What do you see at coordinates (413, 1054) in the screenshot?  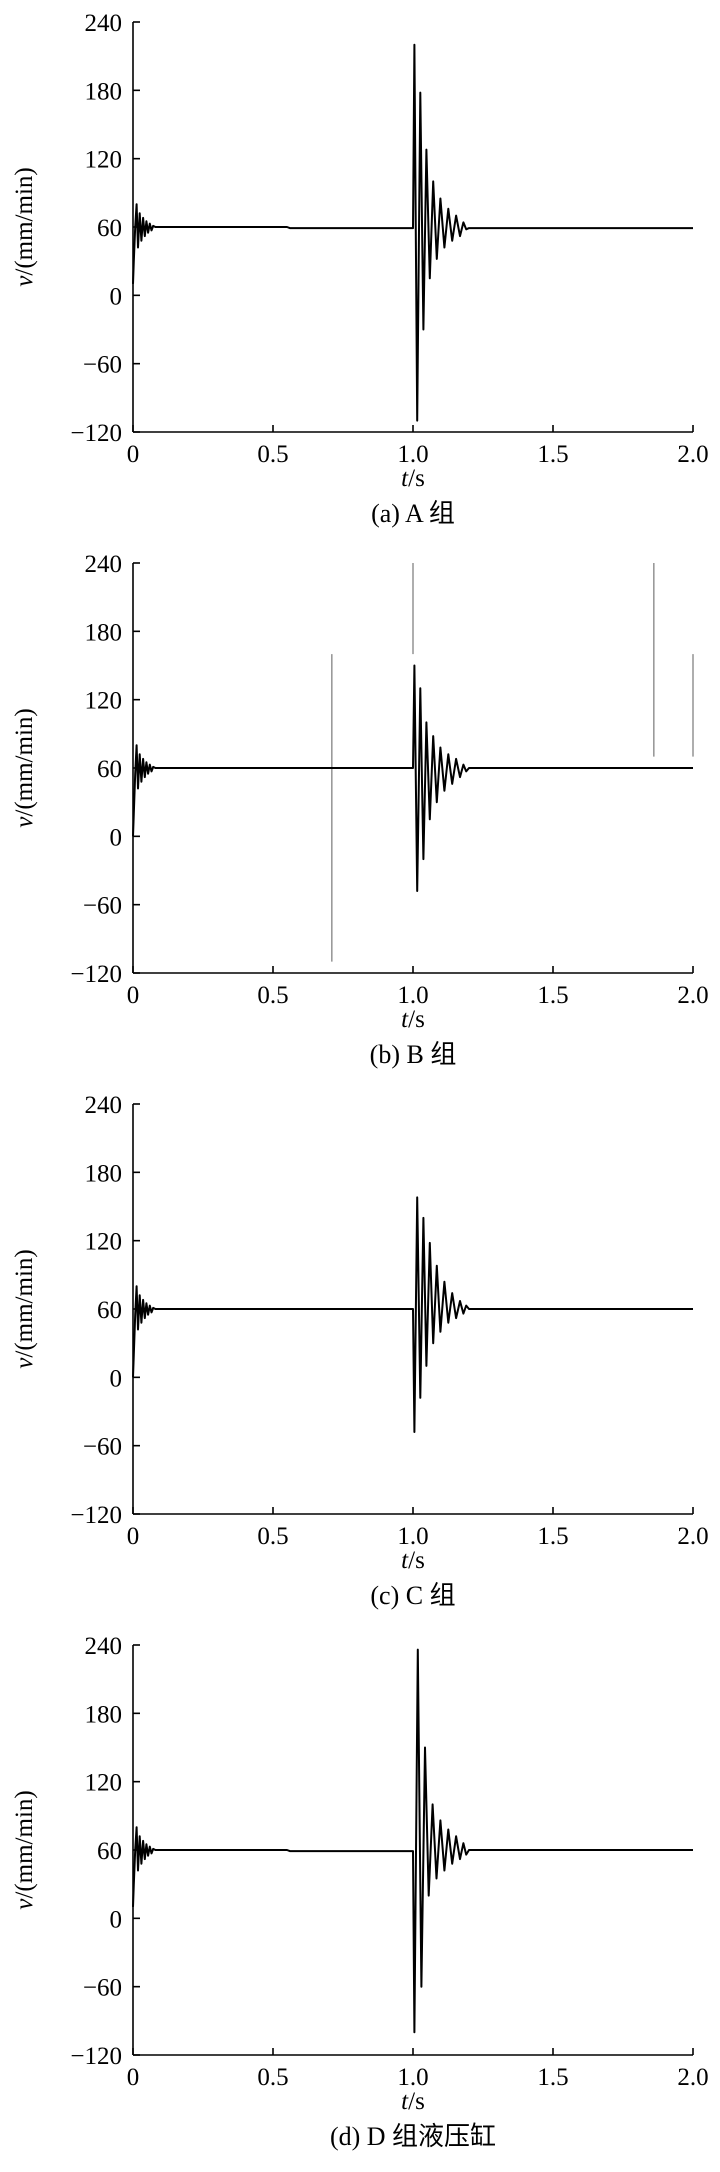 I see `panel-caption: (b) B 组` at bounding box center [413, 1054].